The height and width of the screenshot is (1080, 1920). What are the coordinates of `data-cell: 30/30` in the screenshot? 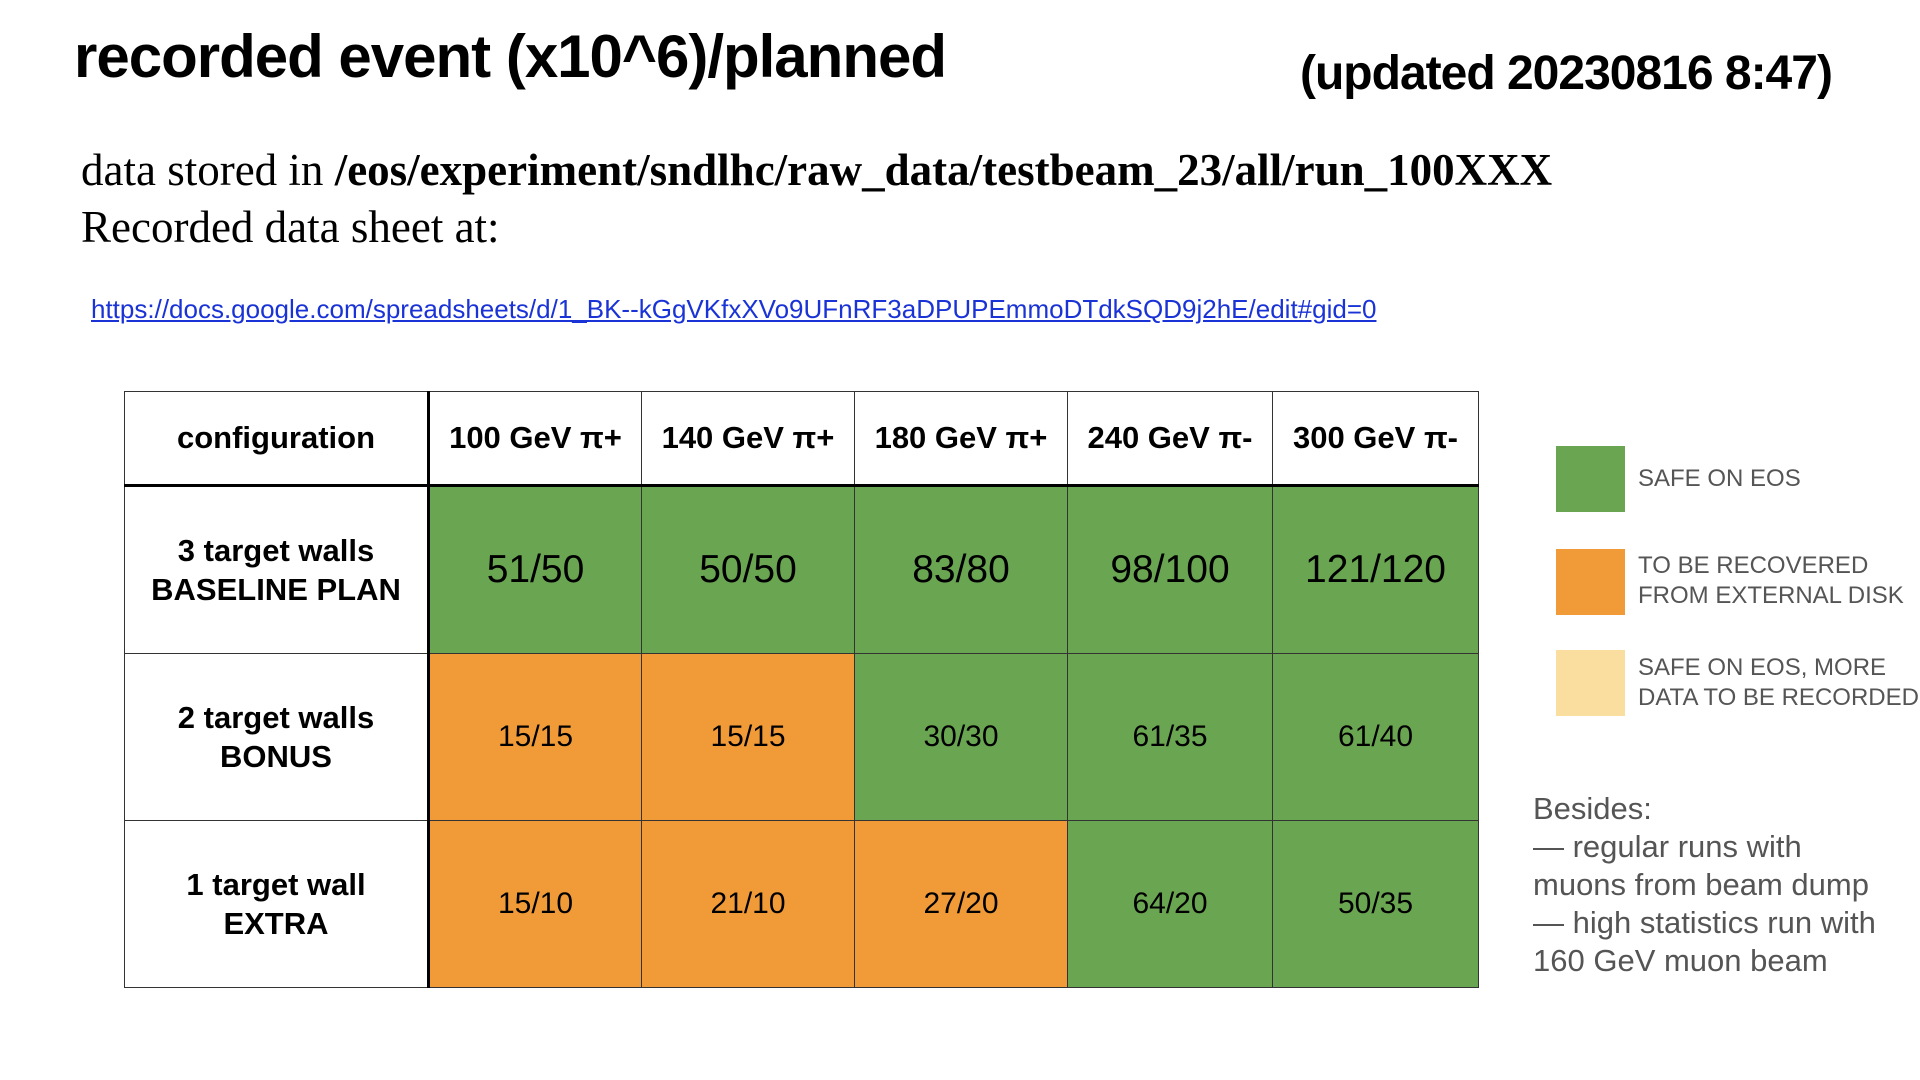 It's located at (961, 737).